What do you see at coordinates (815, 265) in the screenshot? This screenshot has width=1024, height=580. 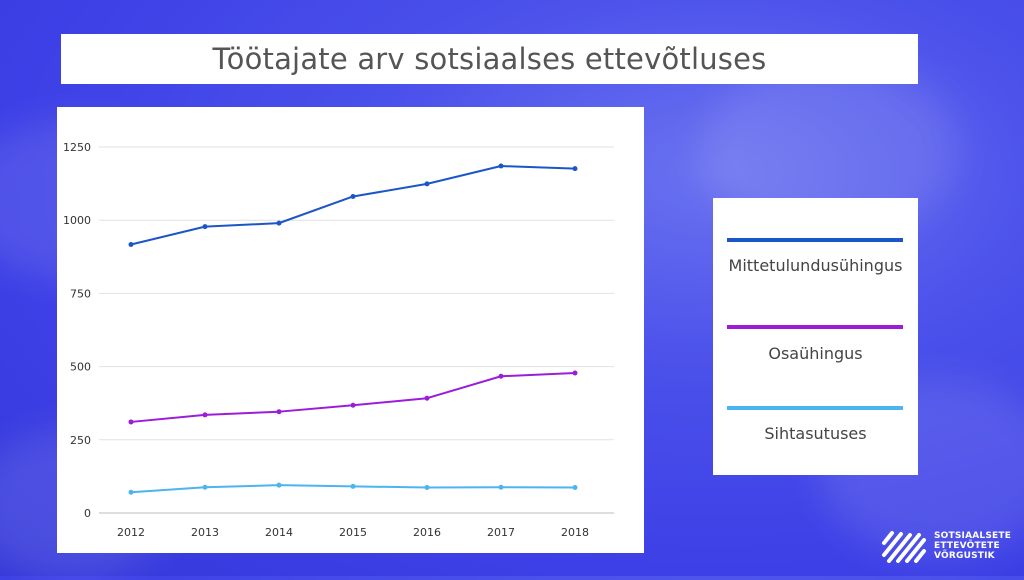 I see `legend-label-mittetulundusuhingus: Mittetulundusühingus` at bounding box center [815, 265].